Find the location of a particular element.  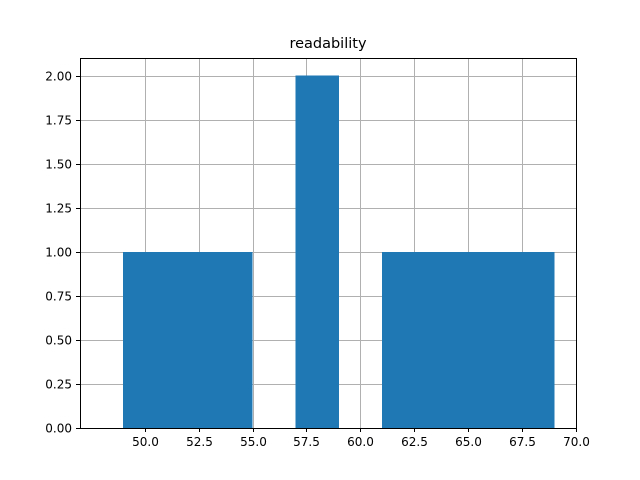

y-tick-label: 0.50 is located at coordinates (58, 341).